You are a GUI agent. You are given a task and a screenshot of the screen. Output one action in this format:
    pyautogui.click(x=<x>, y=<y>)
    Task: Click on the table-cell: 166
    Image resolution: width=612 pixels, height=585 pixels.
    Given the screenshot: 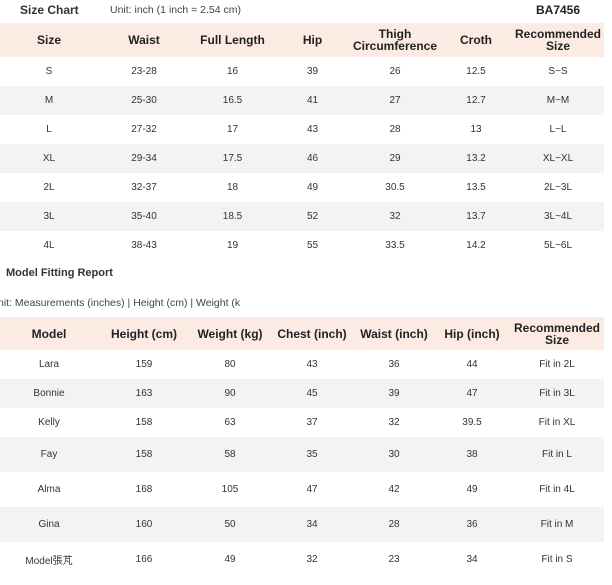 What is the action you would take?
    pyautogui.click(x=144, y=559)
    